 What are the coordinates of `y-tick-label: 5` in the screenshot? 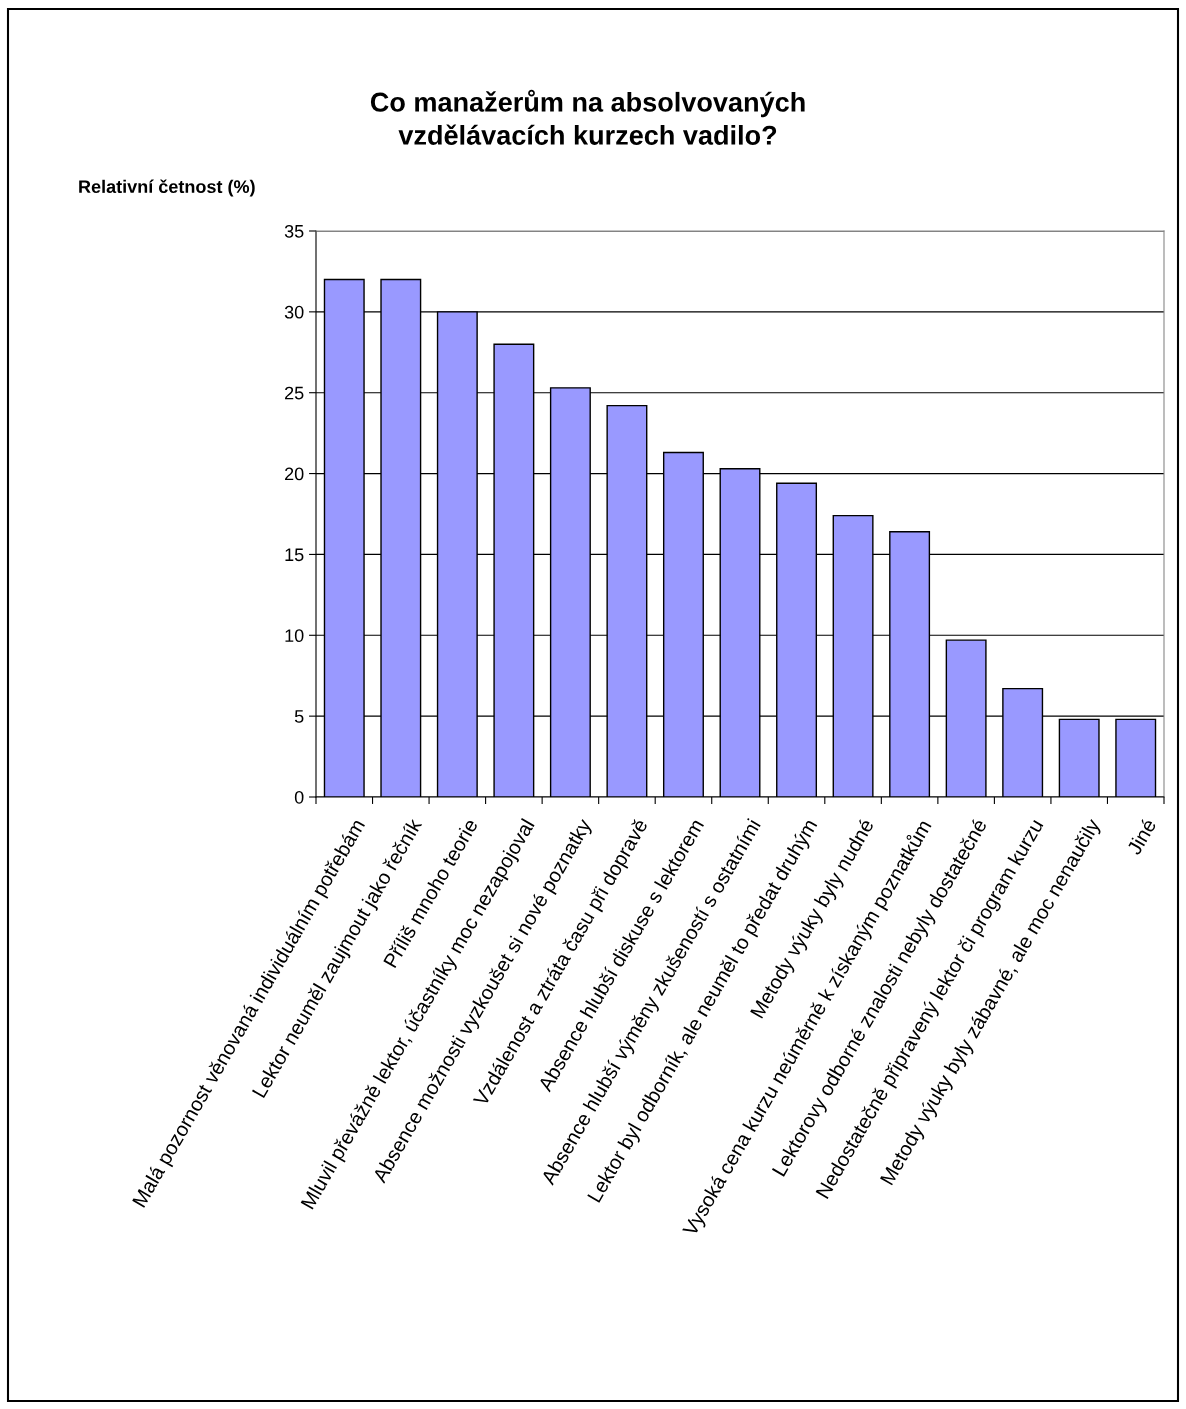 It's located at (299, 716).